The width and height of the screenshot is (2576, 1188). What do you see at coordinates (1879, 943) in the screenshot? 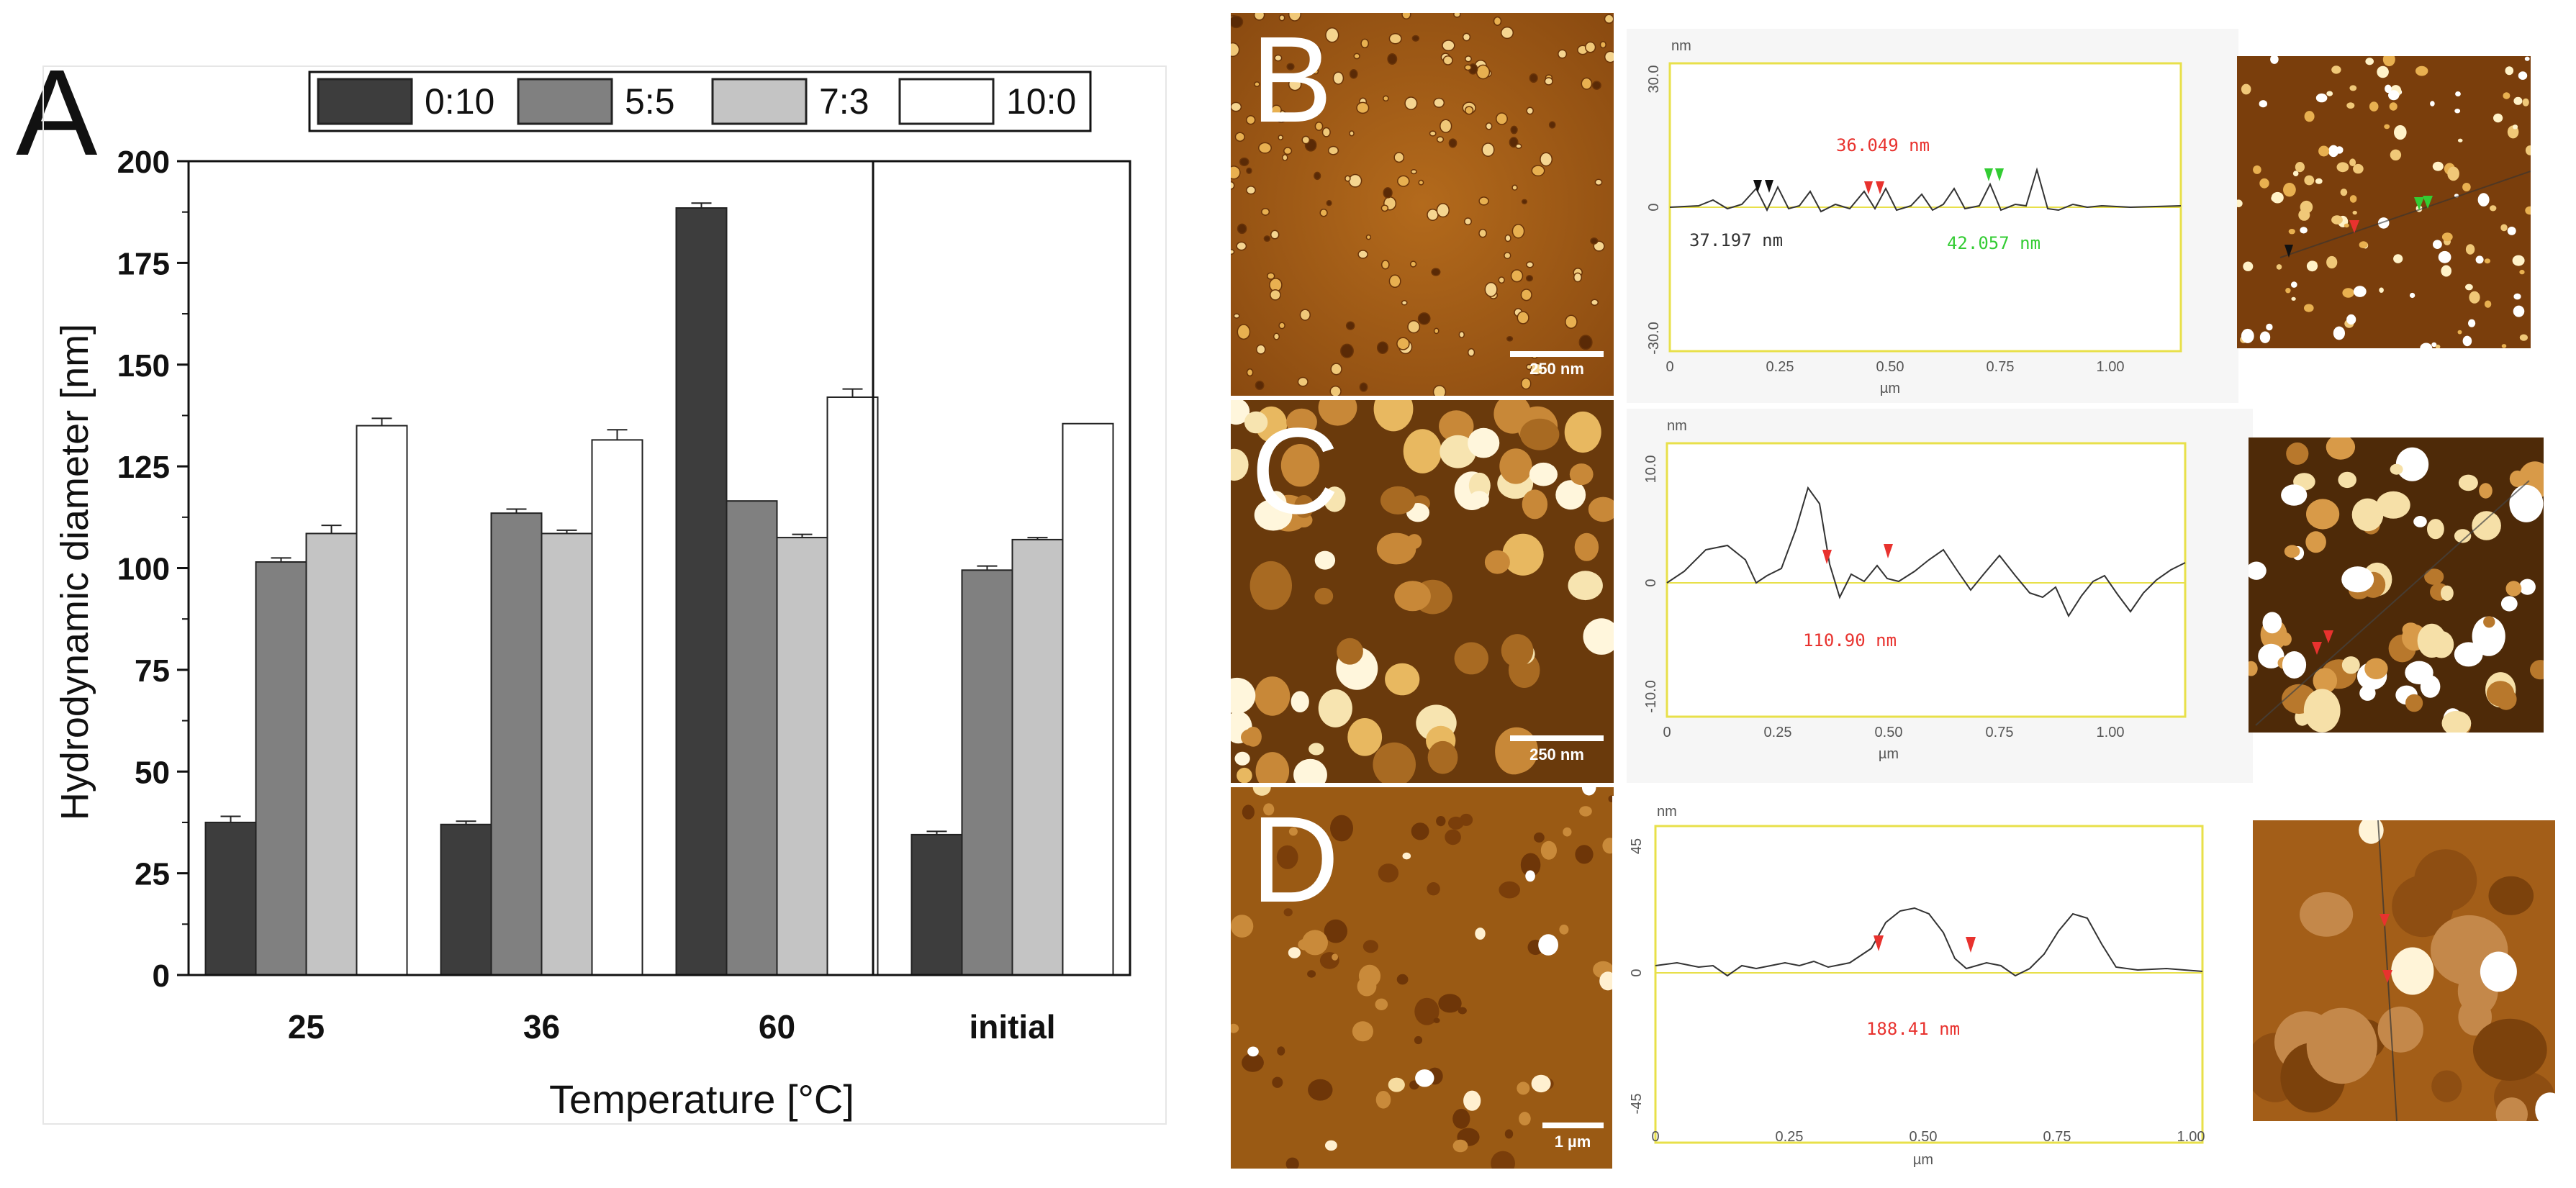
I see `marker-red` at bounding box center [1879, 943].